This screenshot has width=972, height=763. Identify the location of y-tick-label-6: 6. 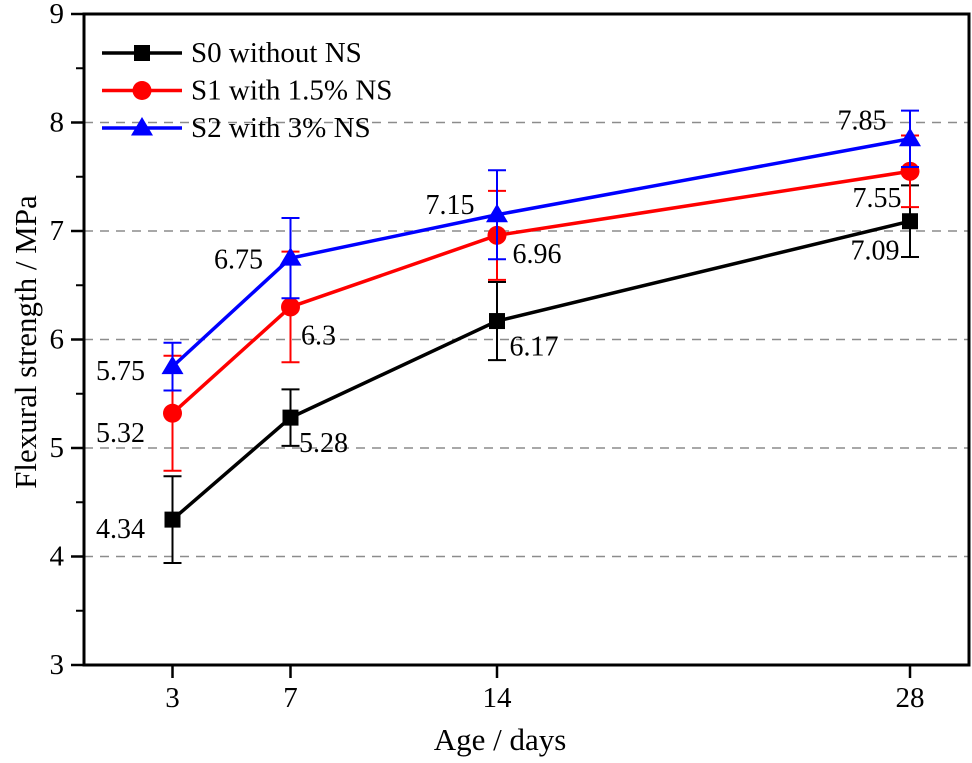
(57, 340).